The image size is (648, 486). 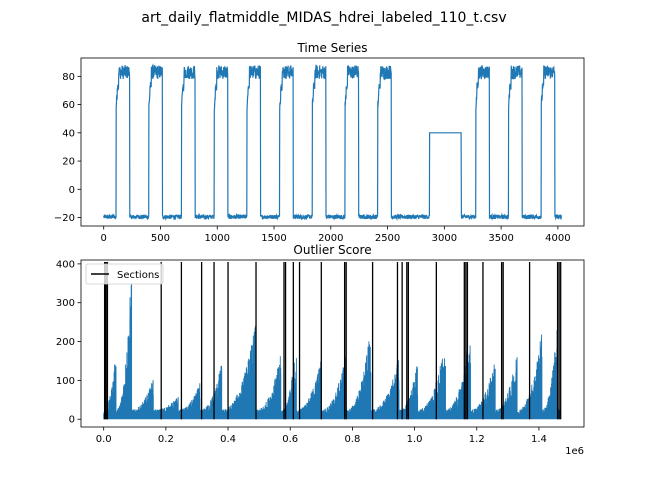 I want to click on x-tick-label: 0, so click(x=104, y=238).